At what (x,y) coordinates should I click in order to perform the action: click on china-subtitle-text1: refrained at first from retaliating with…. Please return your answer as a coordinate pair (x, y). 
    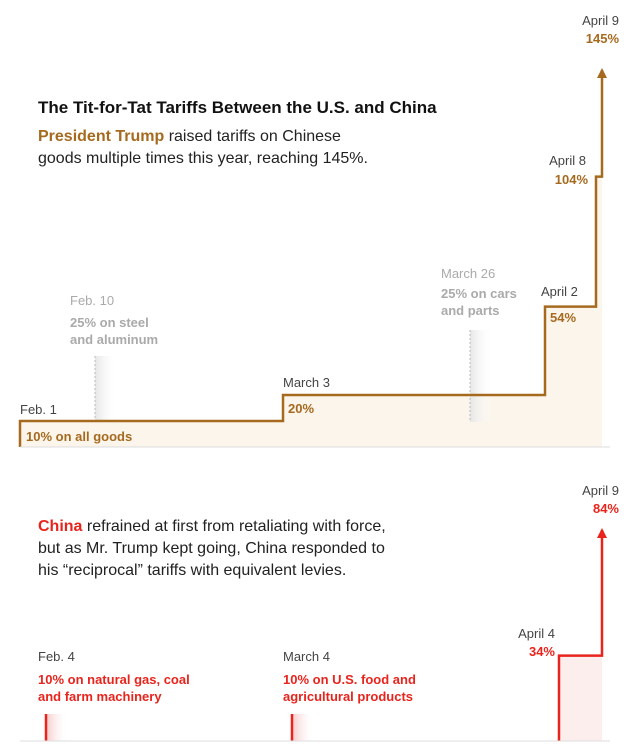
    Looking at the image, I should click on (233, 526).